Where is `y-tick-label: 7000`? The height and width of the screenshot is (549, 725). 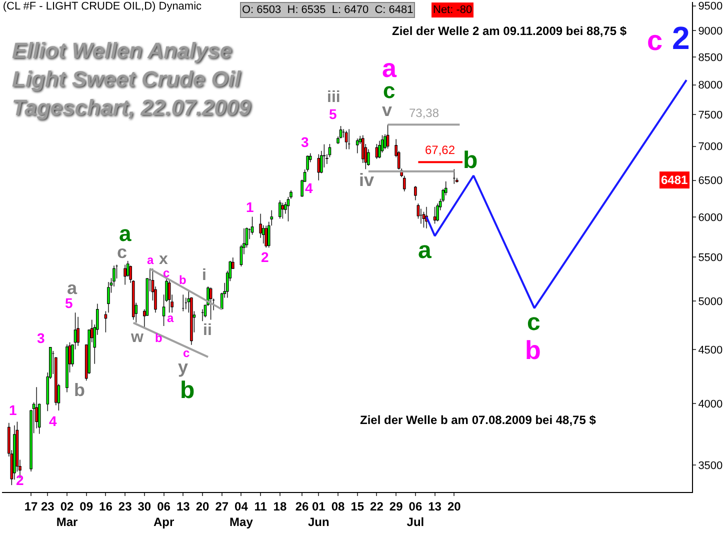
y-tick-label: 7000 is located at coordinates (710, 147).